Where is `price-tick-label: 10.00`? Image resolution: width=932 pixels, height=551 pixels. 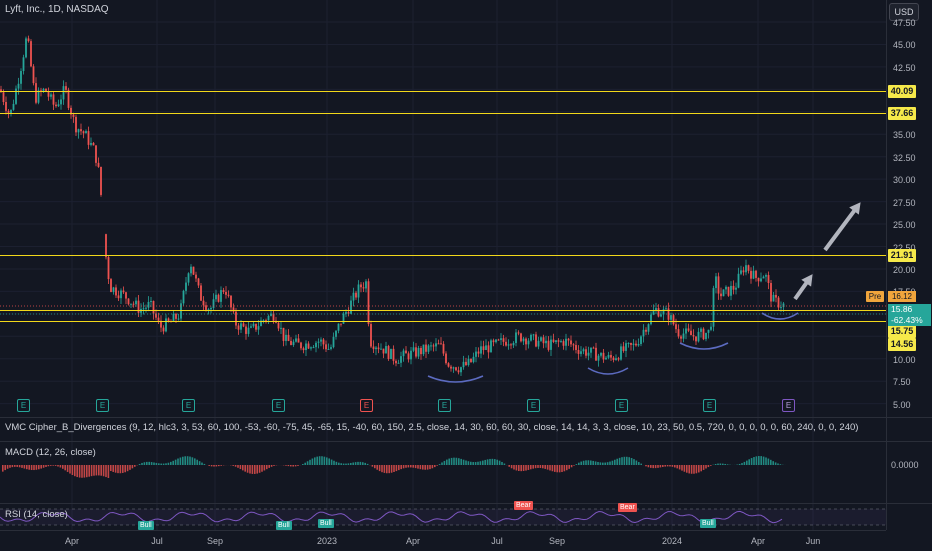 price-tick-label: 10.00 is located at coordinates (904, 360).